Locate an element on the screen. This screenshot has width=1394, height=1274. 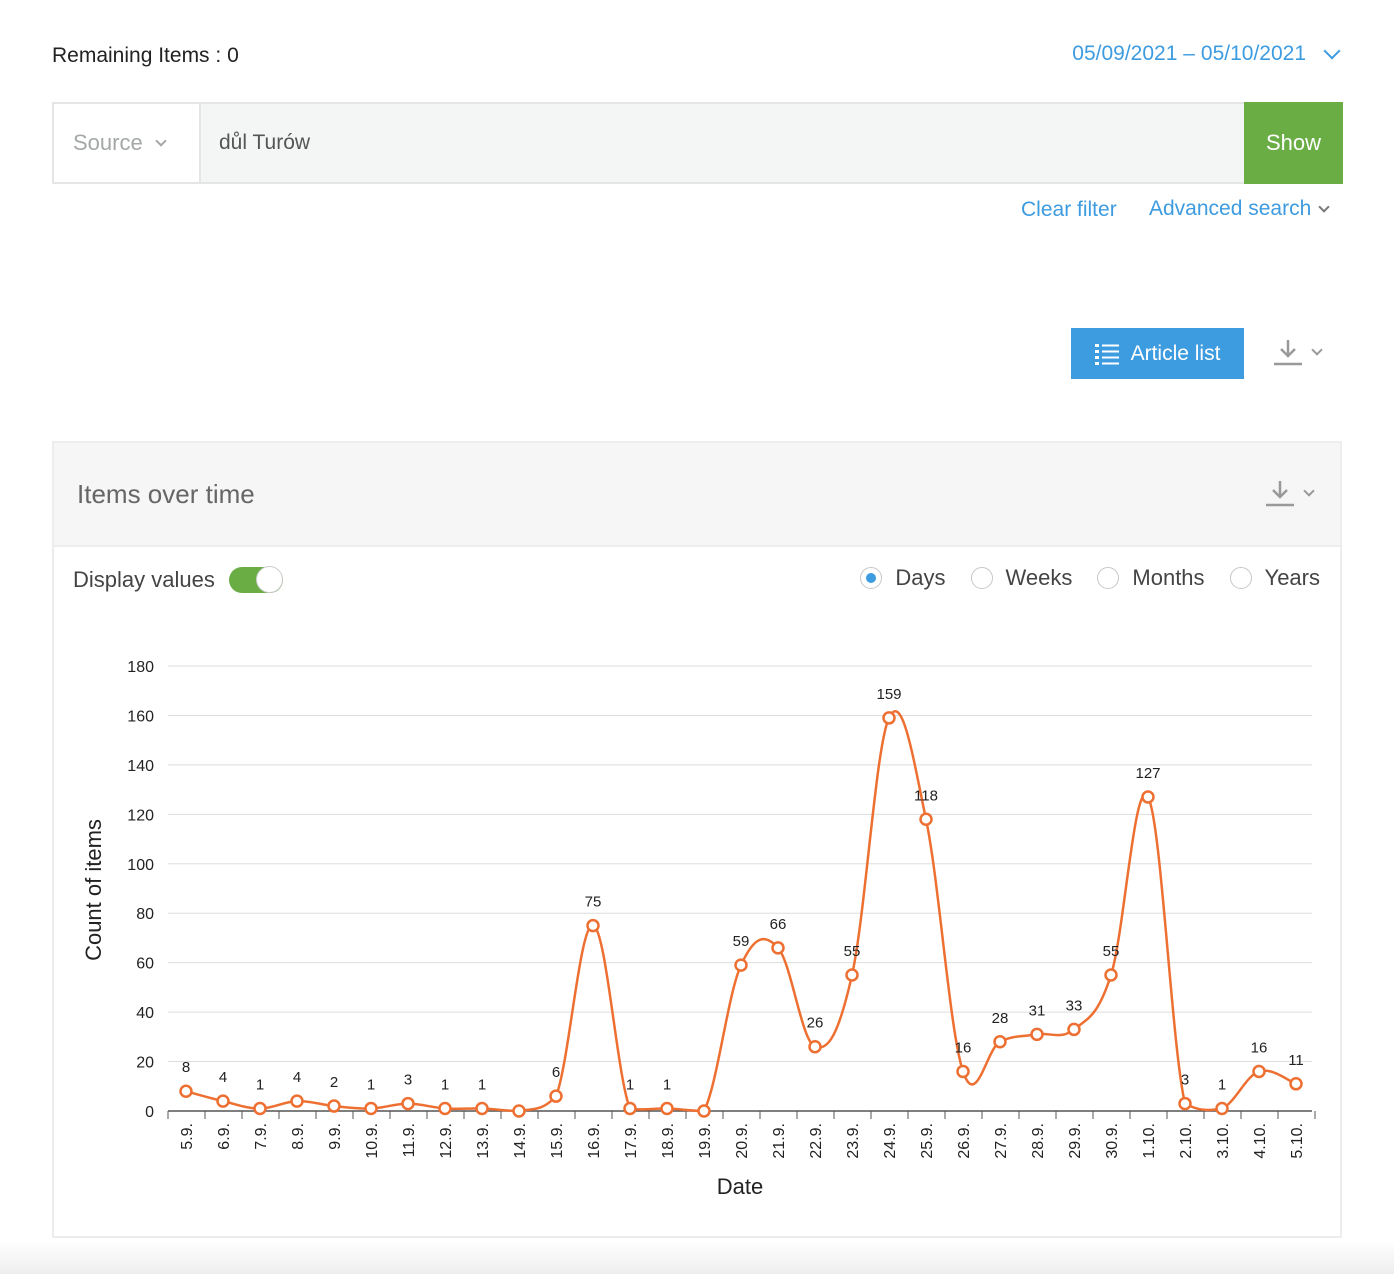
y-tick-label: 40 is located at coordinates (145, 1013).